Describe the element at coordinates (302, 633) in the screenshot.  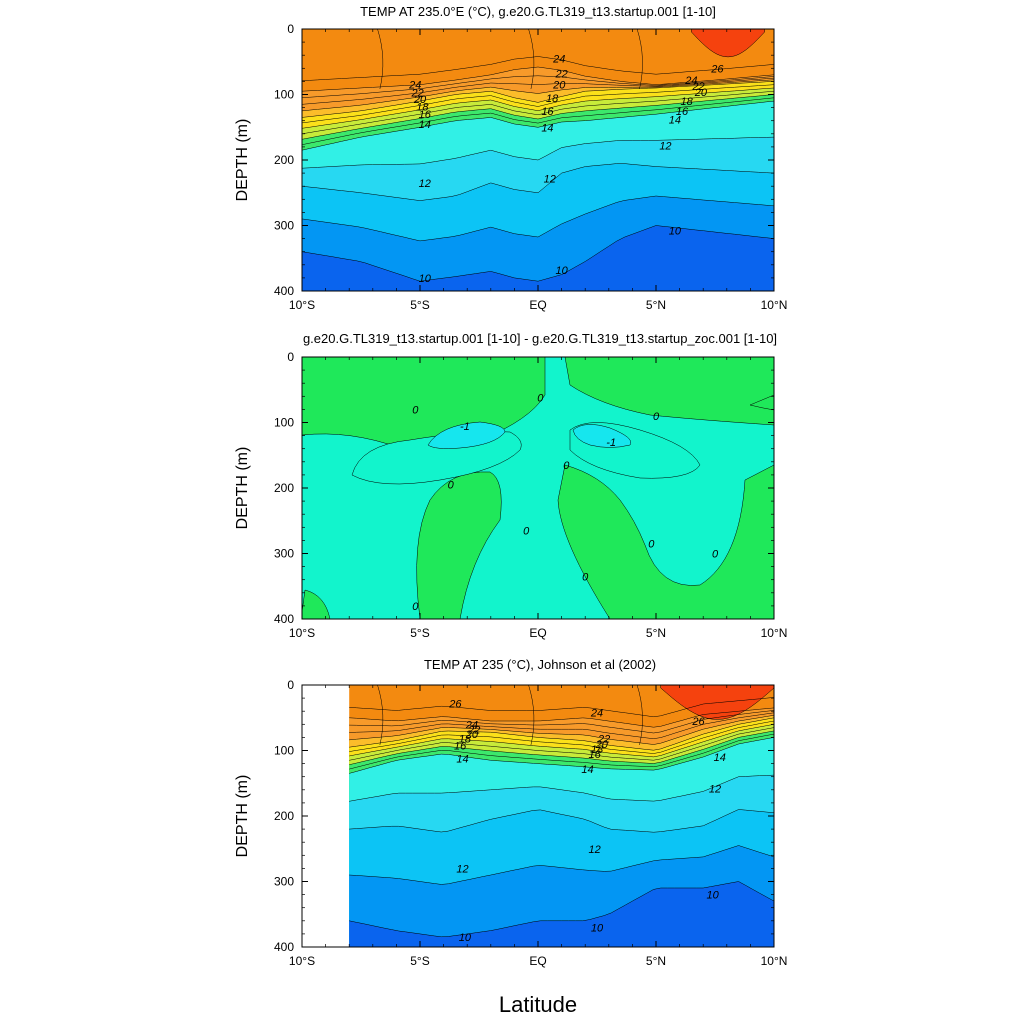
I see `x-tick-label: 10°S` at that location.